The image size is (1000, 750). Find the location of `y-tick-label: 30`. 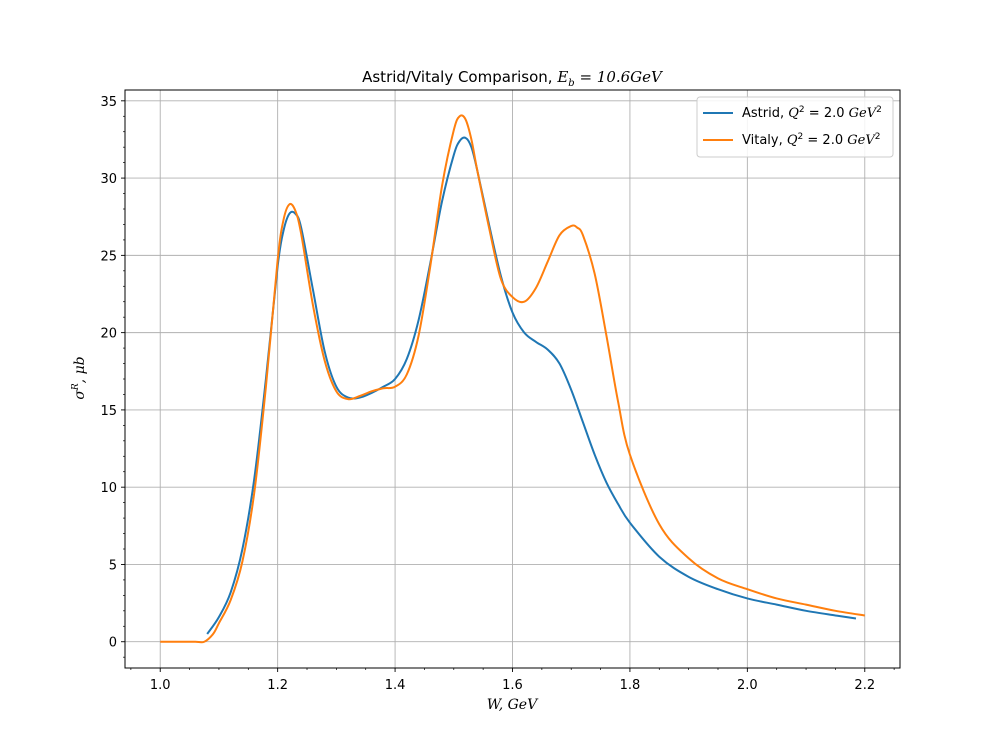

y-tick-label: 30 is located at coordinates (108, 179).